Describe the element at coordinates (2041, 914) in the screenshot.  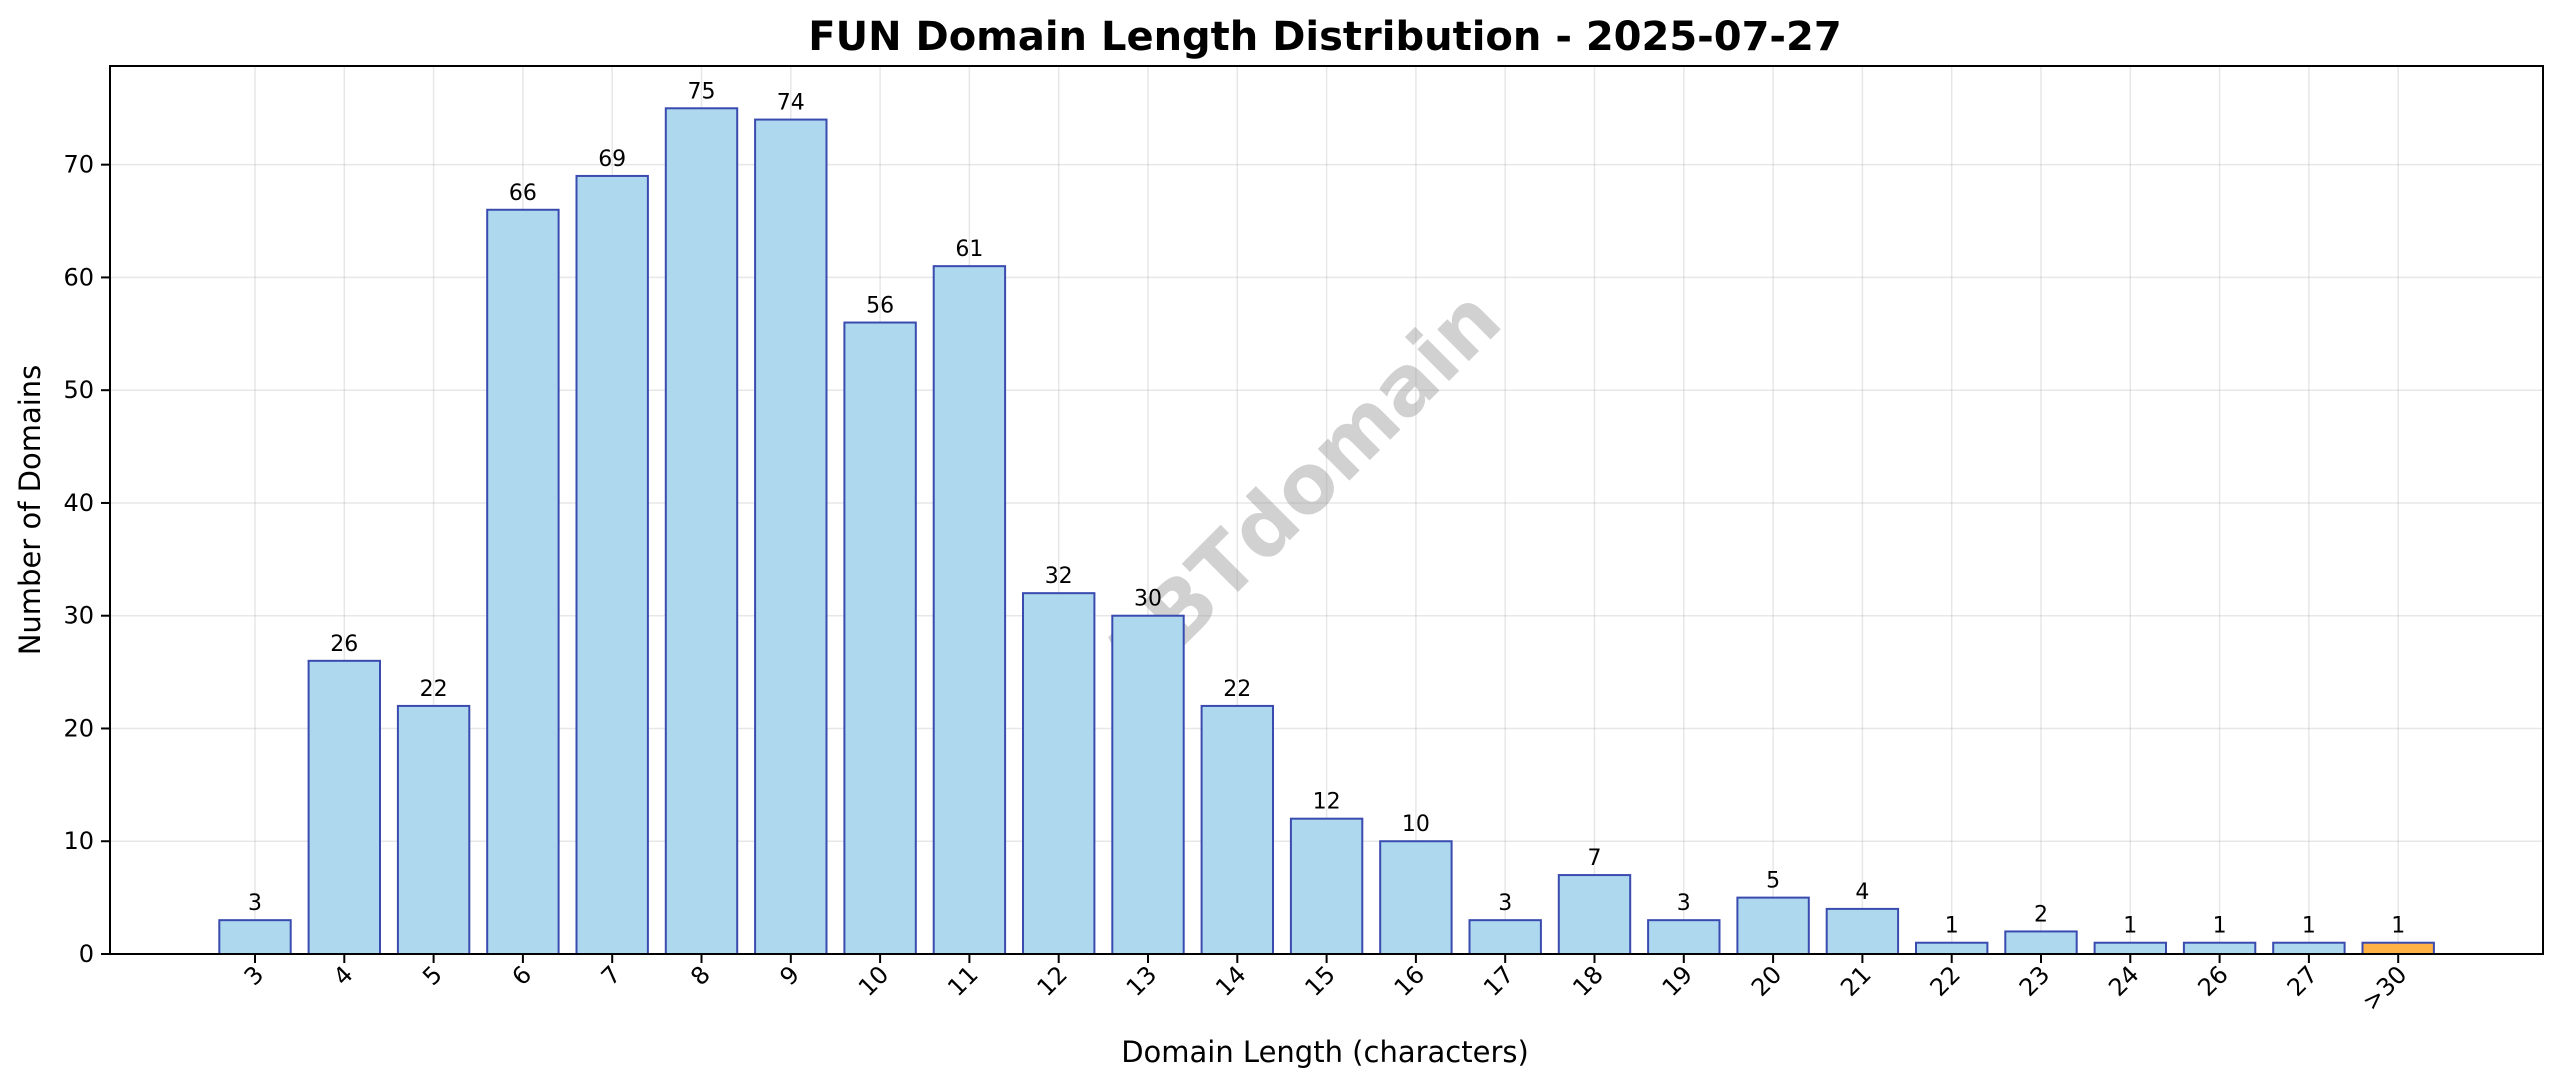
I see `bar-value-label: 2` at that location.